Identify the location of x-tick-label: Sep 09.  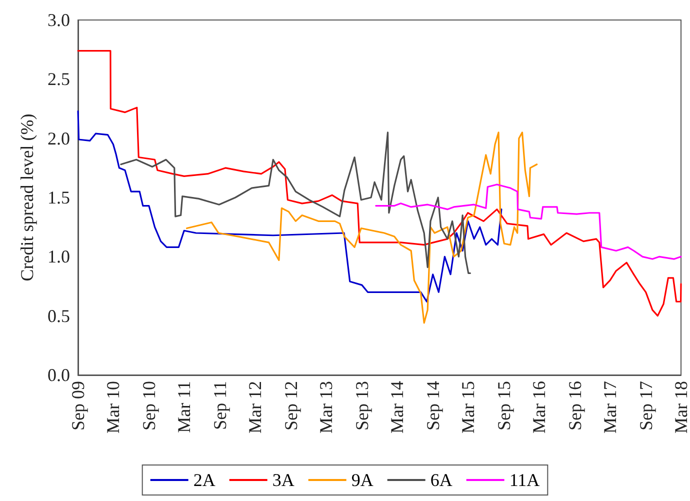
(78, 405).